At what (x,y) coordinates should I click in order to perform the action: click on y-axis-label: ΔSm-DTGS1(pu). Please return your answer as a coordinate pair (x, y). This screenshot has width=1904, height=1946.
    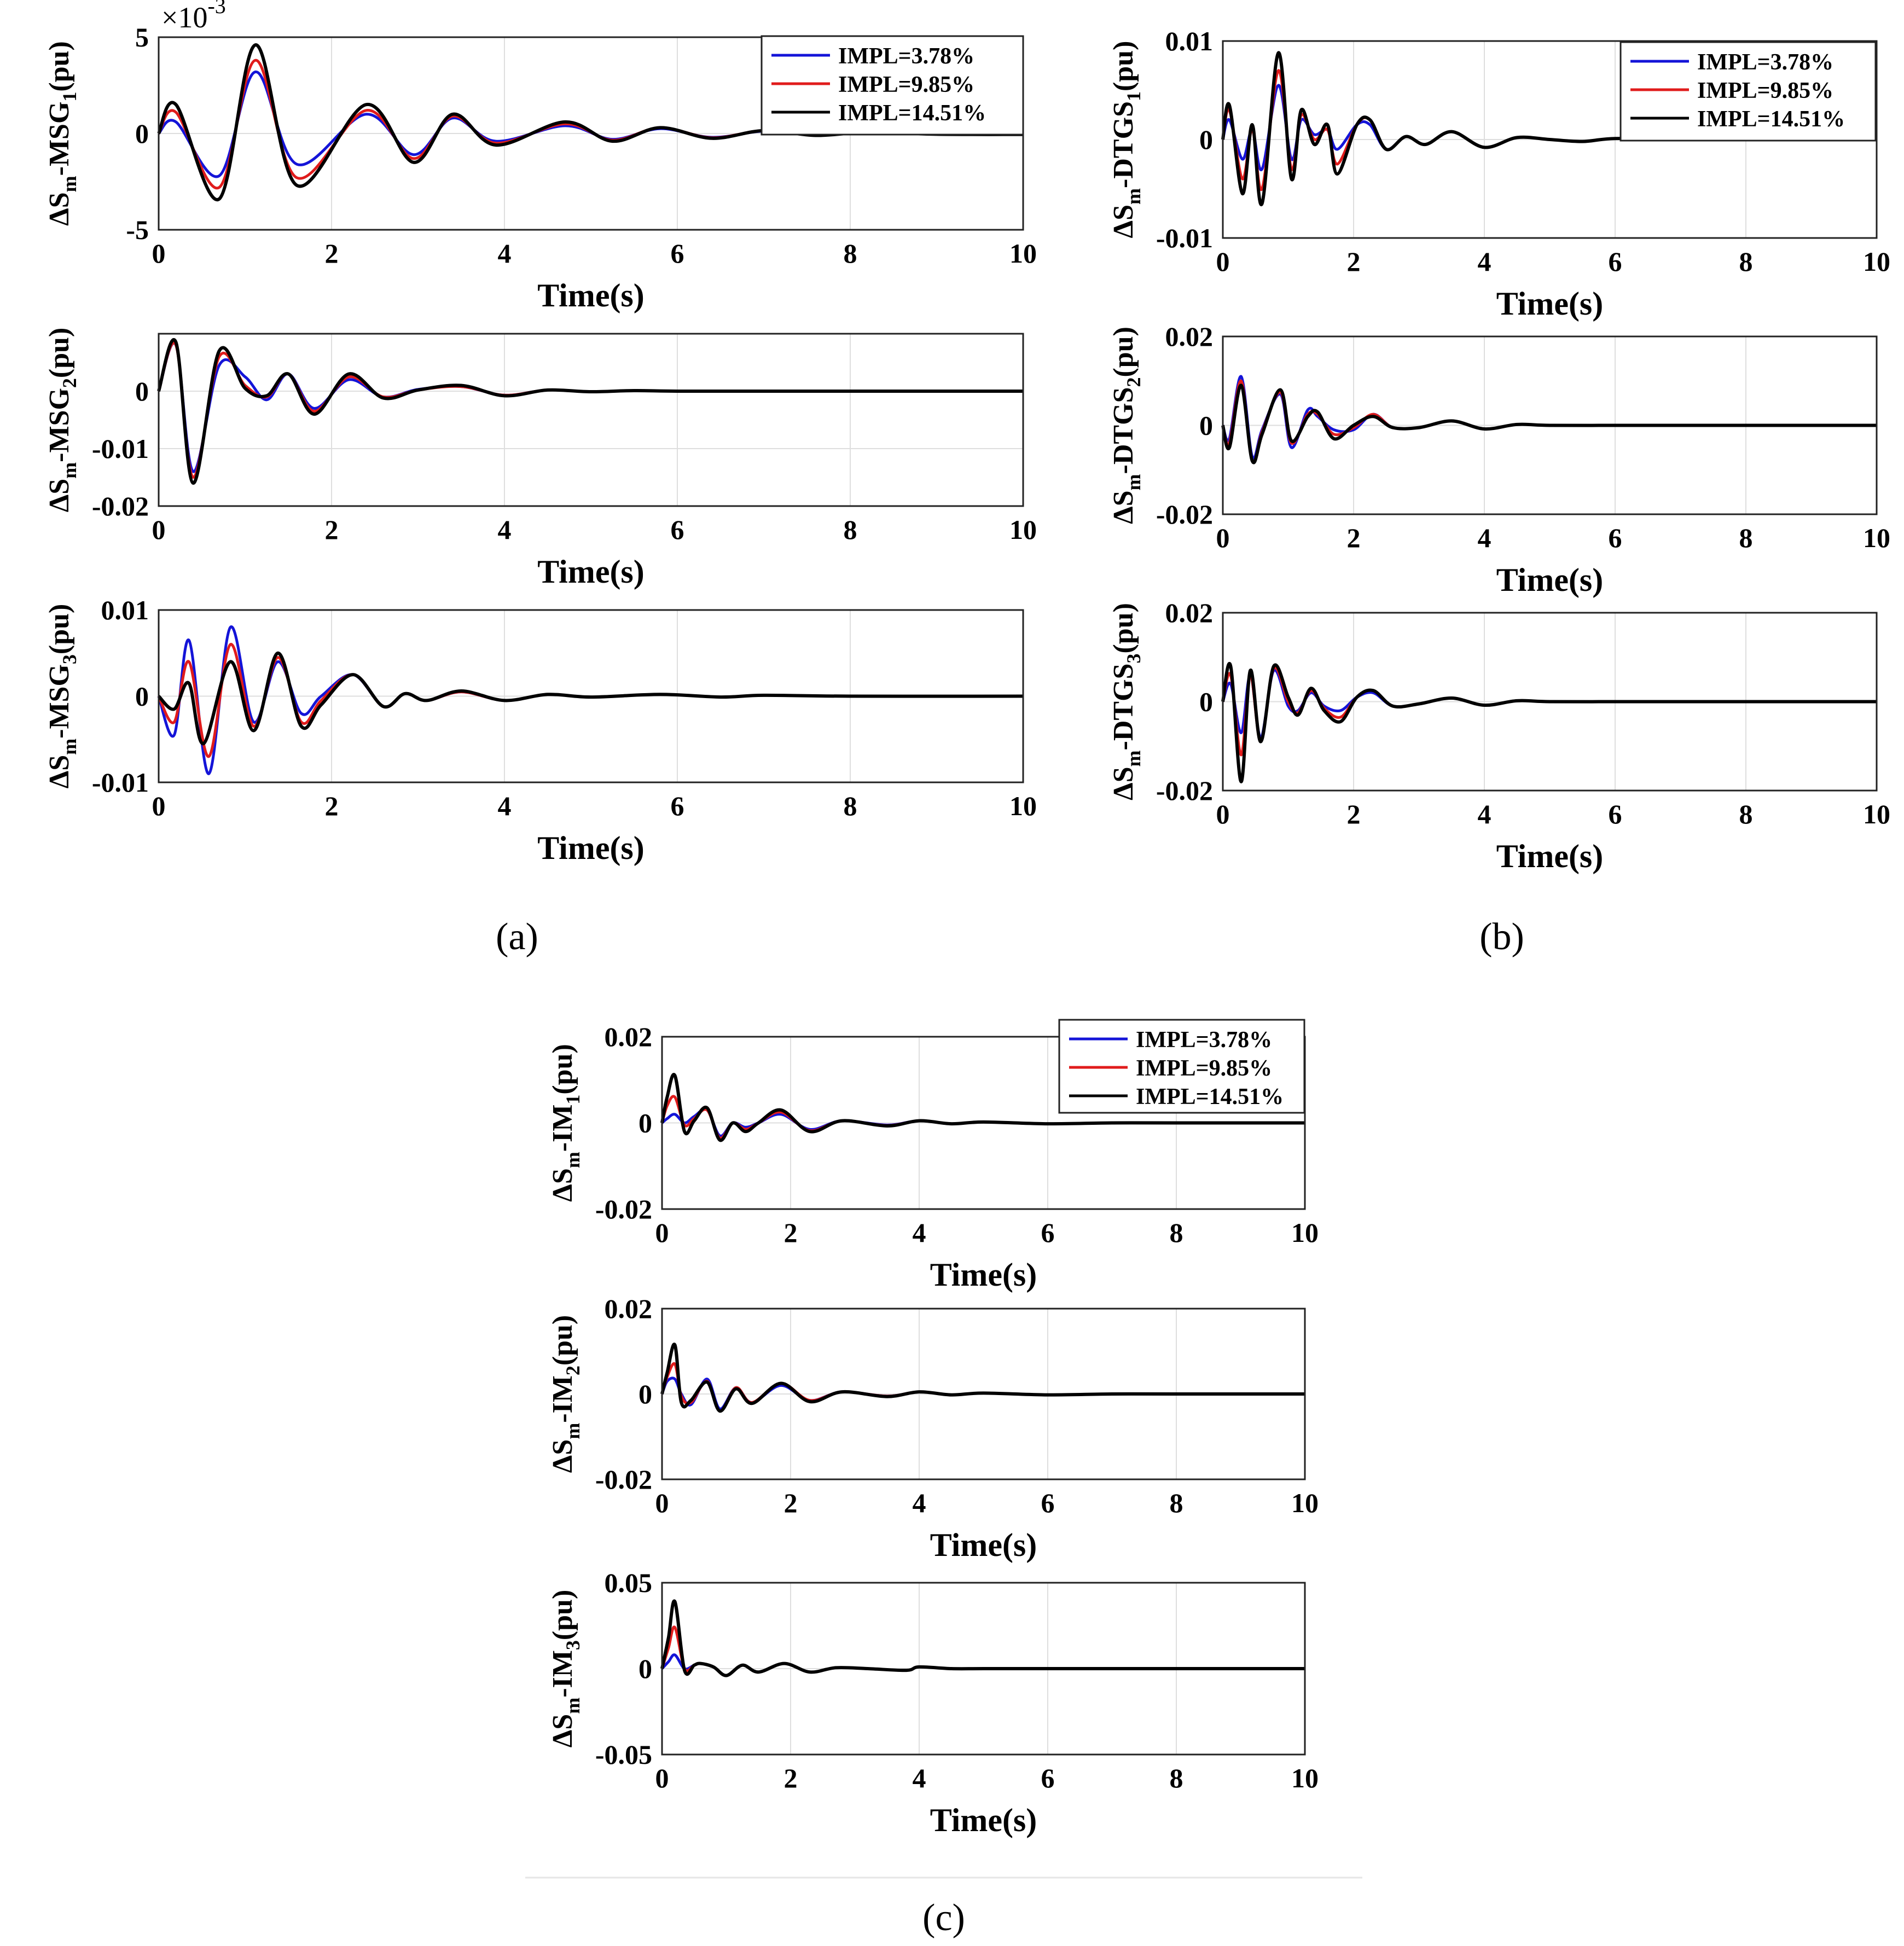
    Looking at the image, I should click on (1126, 140).